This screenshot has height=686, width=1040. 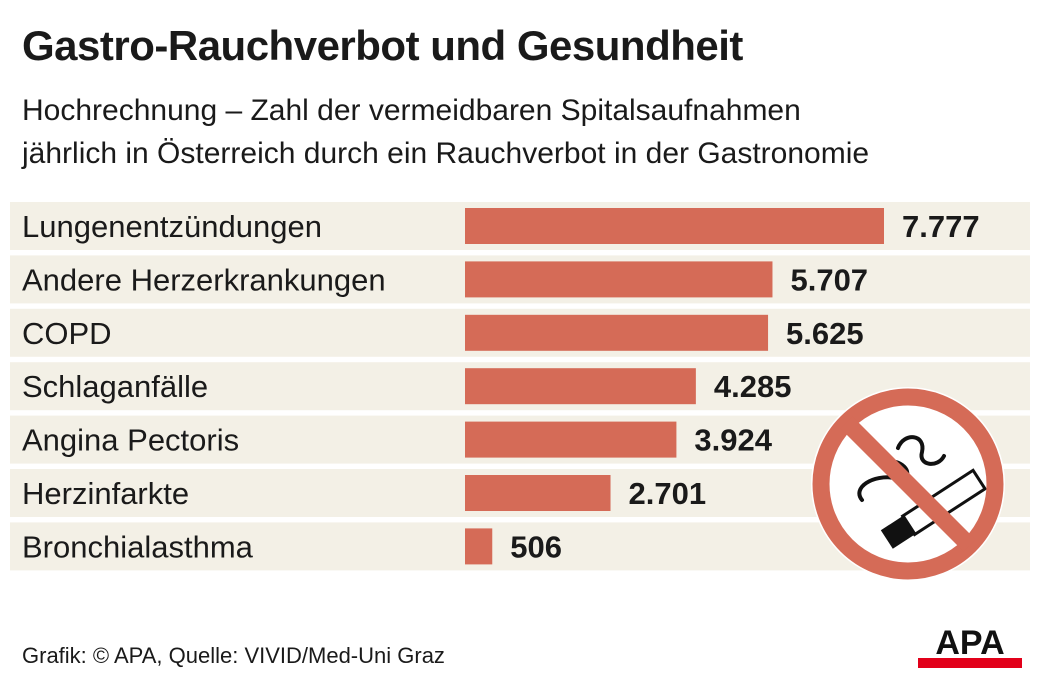 I want to click on sign-slash, so click(x=908, y=484).